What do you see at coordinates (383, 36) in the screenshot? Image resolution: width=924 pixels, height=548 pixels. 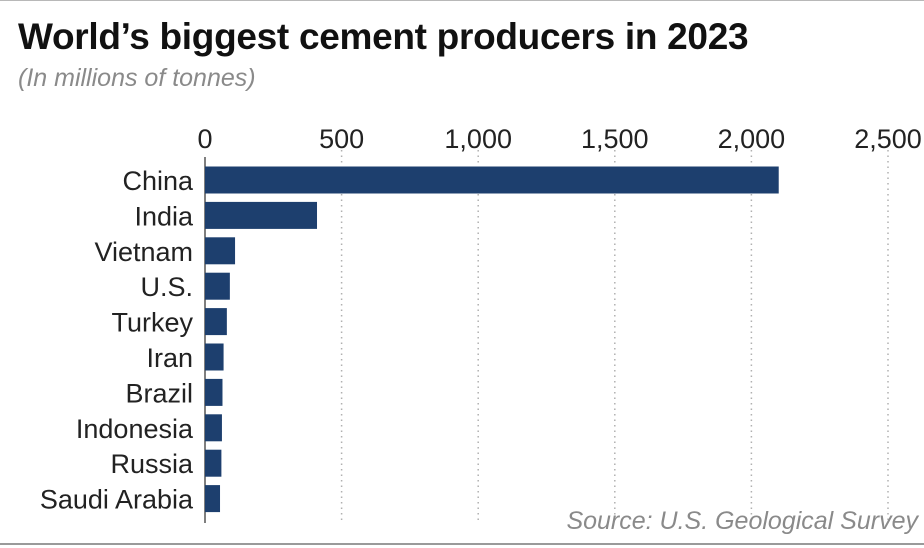 I see `chart-title: World’s biggest cement producers in 2023` at bounding box center [383, 36].